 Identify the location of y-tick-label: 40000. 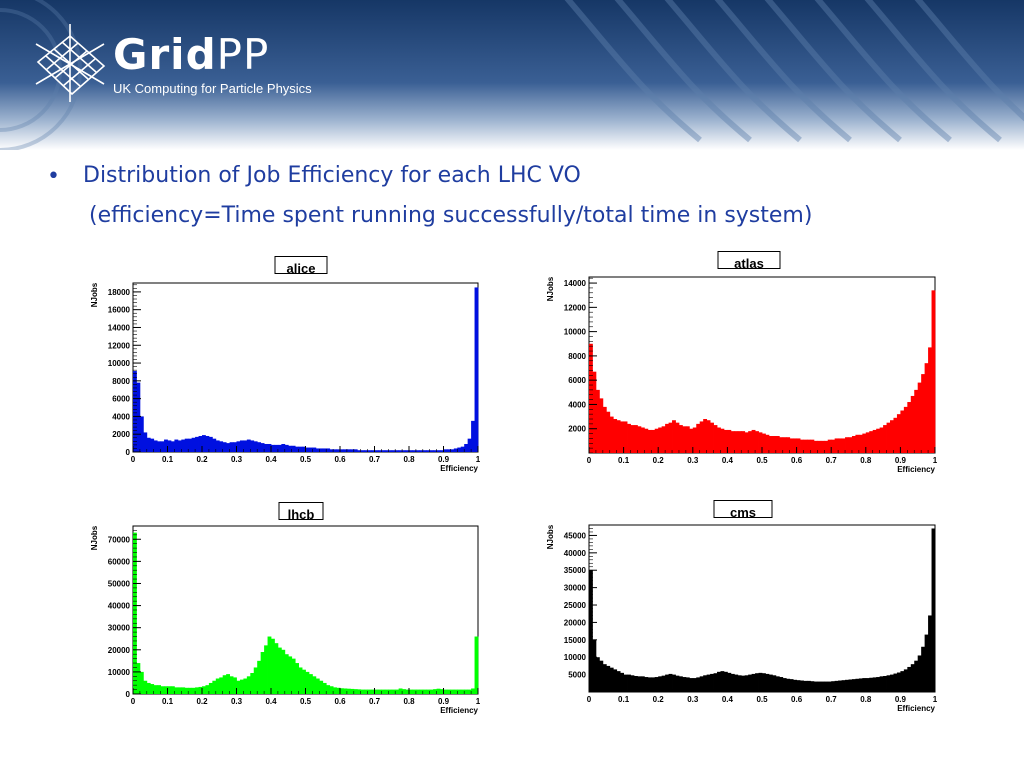
(575, 553).